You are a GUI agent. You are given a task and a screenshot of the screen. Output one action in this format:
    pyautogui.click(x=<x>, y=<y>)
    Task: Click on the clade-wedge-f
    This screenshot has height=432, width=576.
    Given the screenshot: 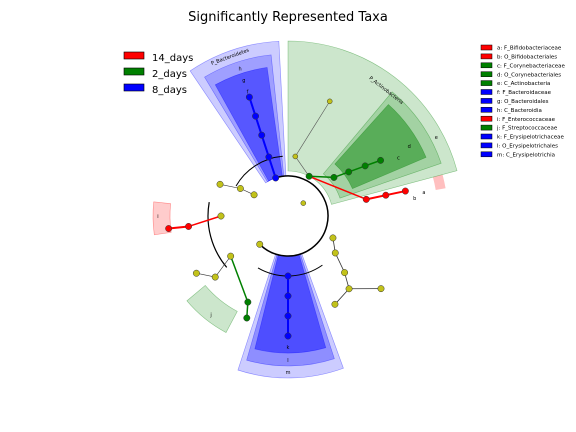 What is the action you would take?
    pyautogui.click(x=248, y=124)
    